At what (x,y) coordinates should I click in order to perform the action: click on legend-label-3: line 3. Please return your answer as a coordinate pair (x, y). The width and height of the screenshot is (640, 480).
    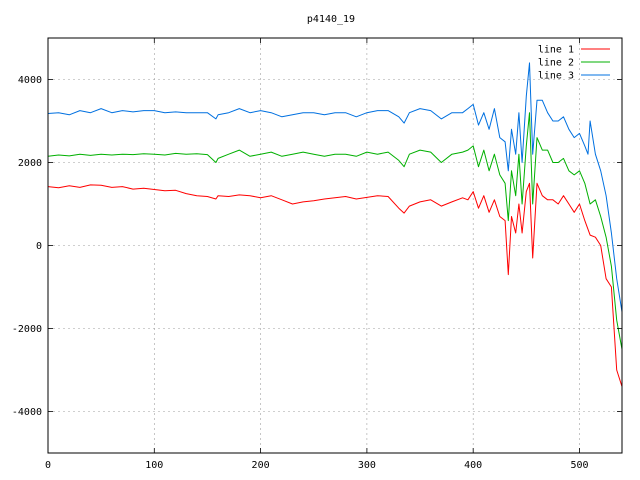
    Looking at the image, I should click on (556, 76).